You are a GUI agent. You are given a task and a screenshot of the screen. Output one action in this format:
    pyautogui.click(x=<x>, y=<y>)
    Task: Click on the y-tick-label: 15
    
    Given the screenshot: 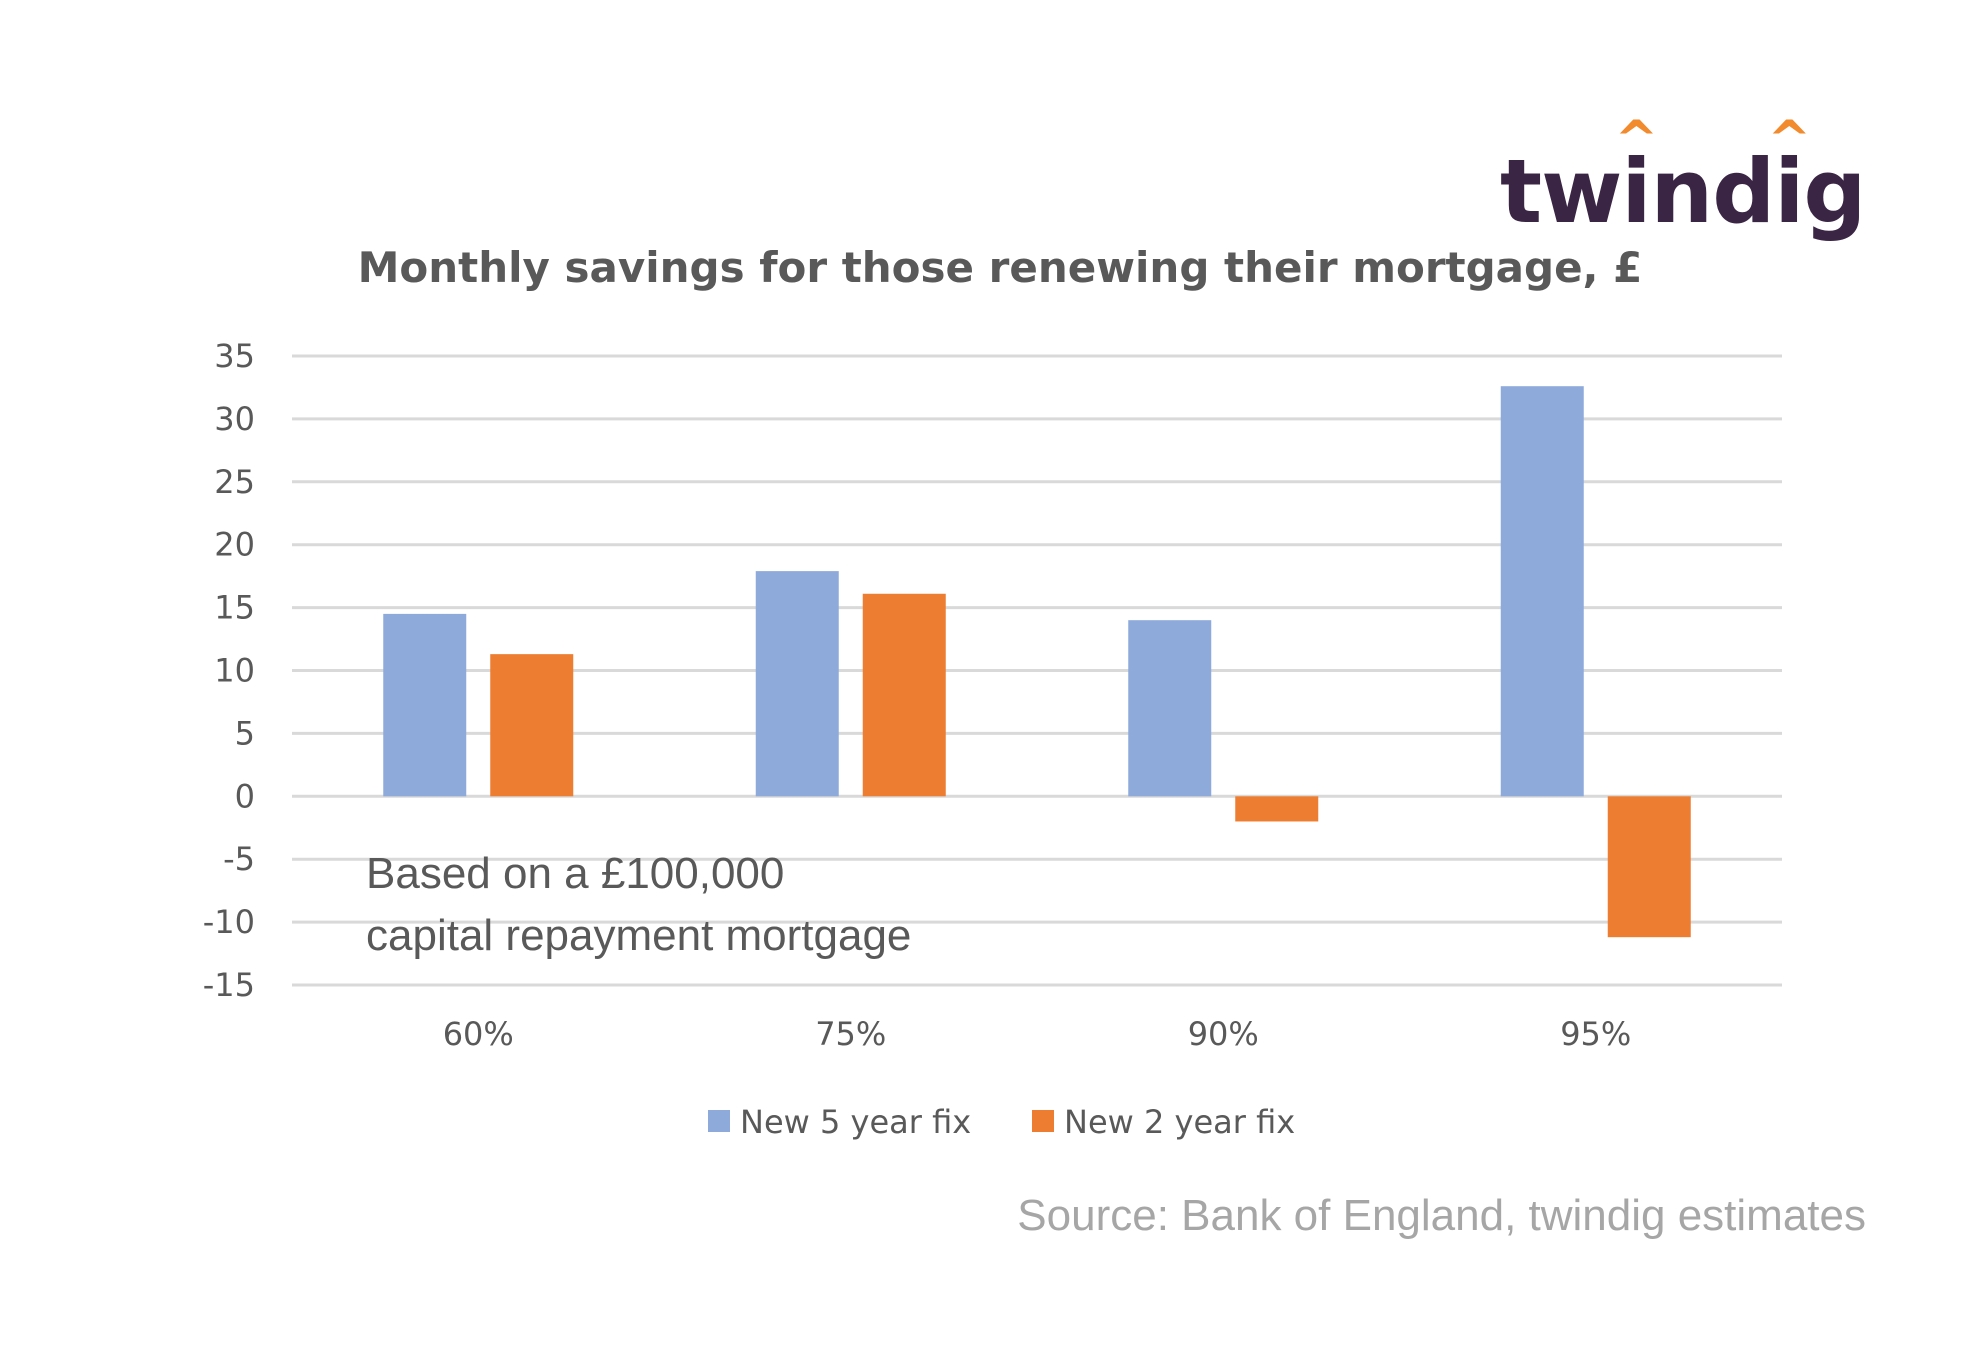 What is the action you would take?
    pyautogui.click(x=234, y=608)
    